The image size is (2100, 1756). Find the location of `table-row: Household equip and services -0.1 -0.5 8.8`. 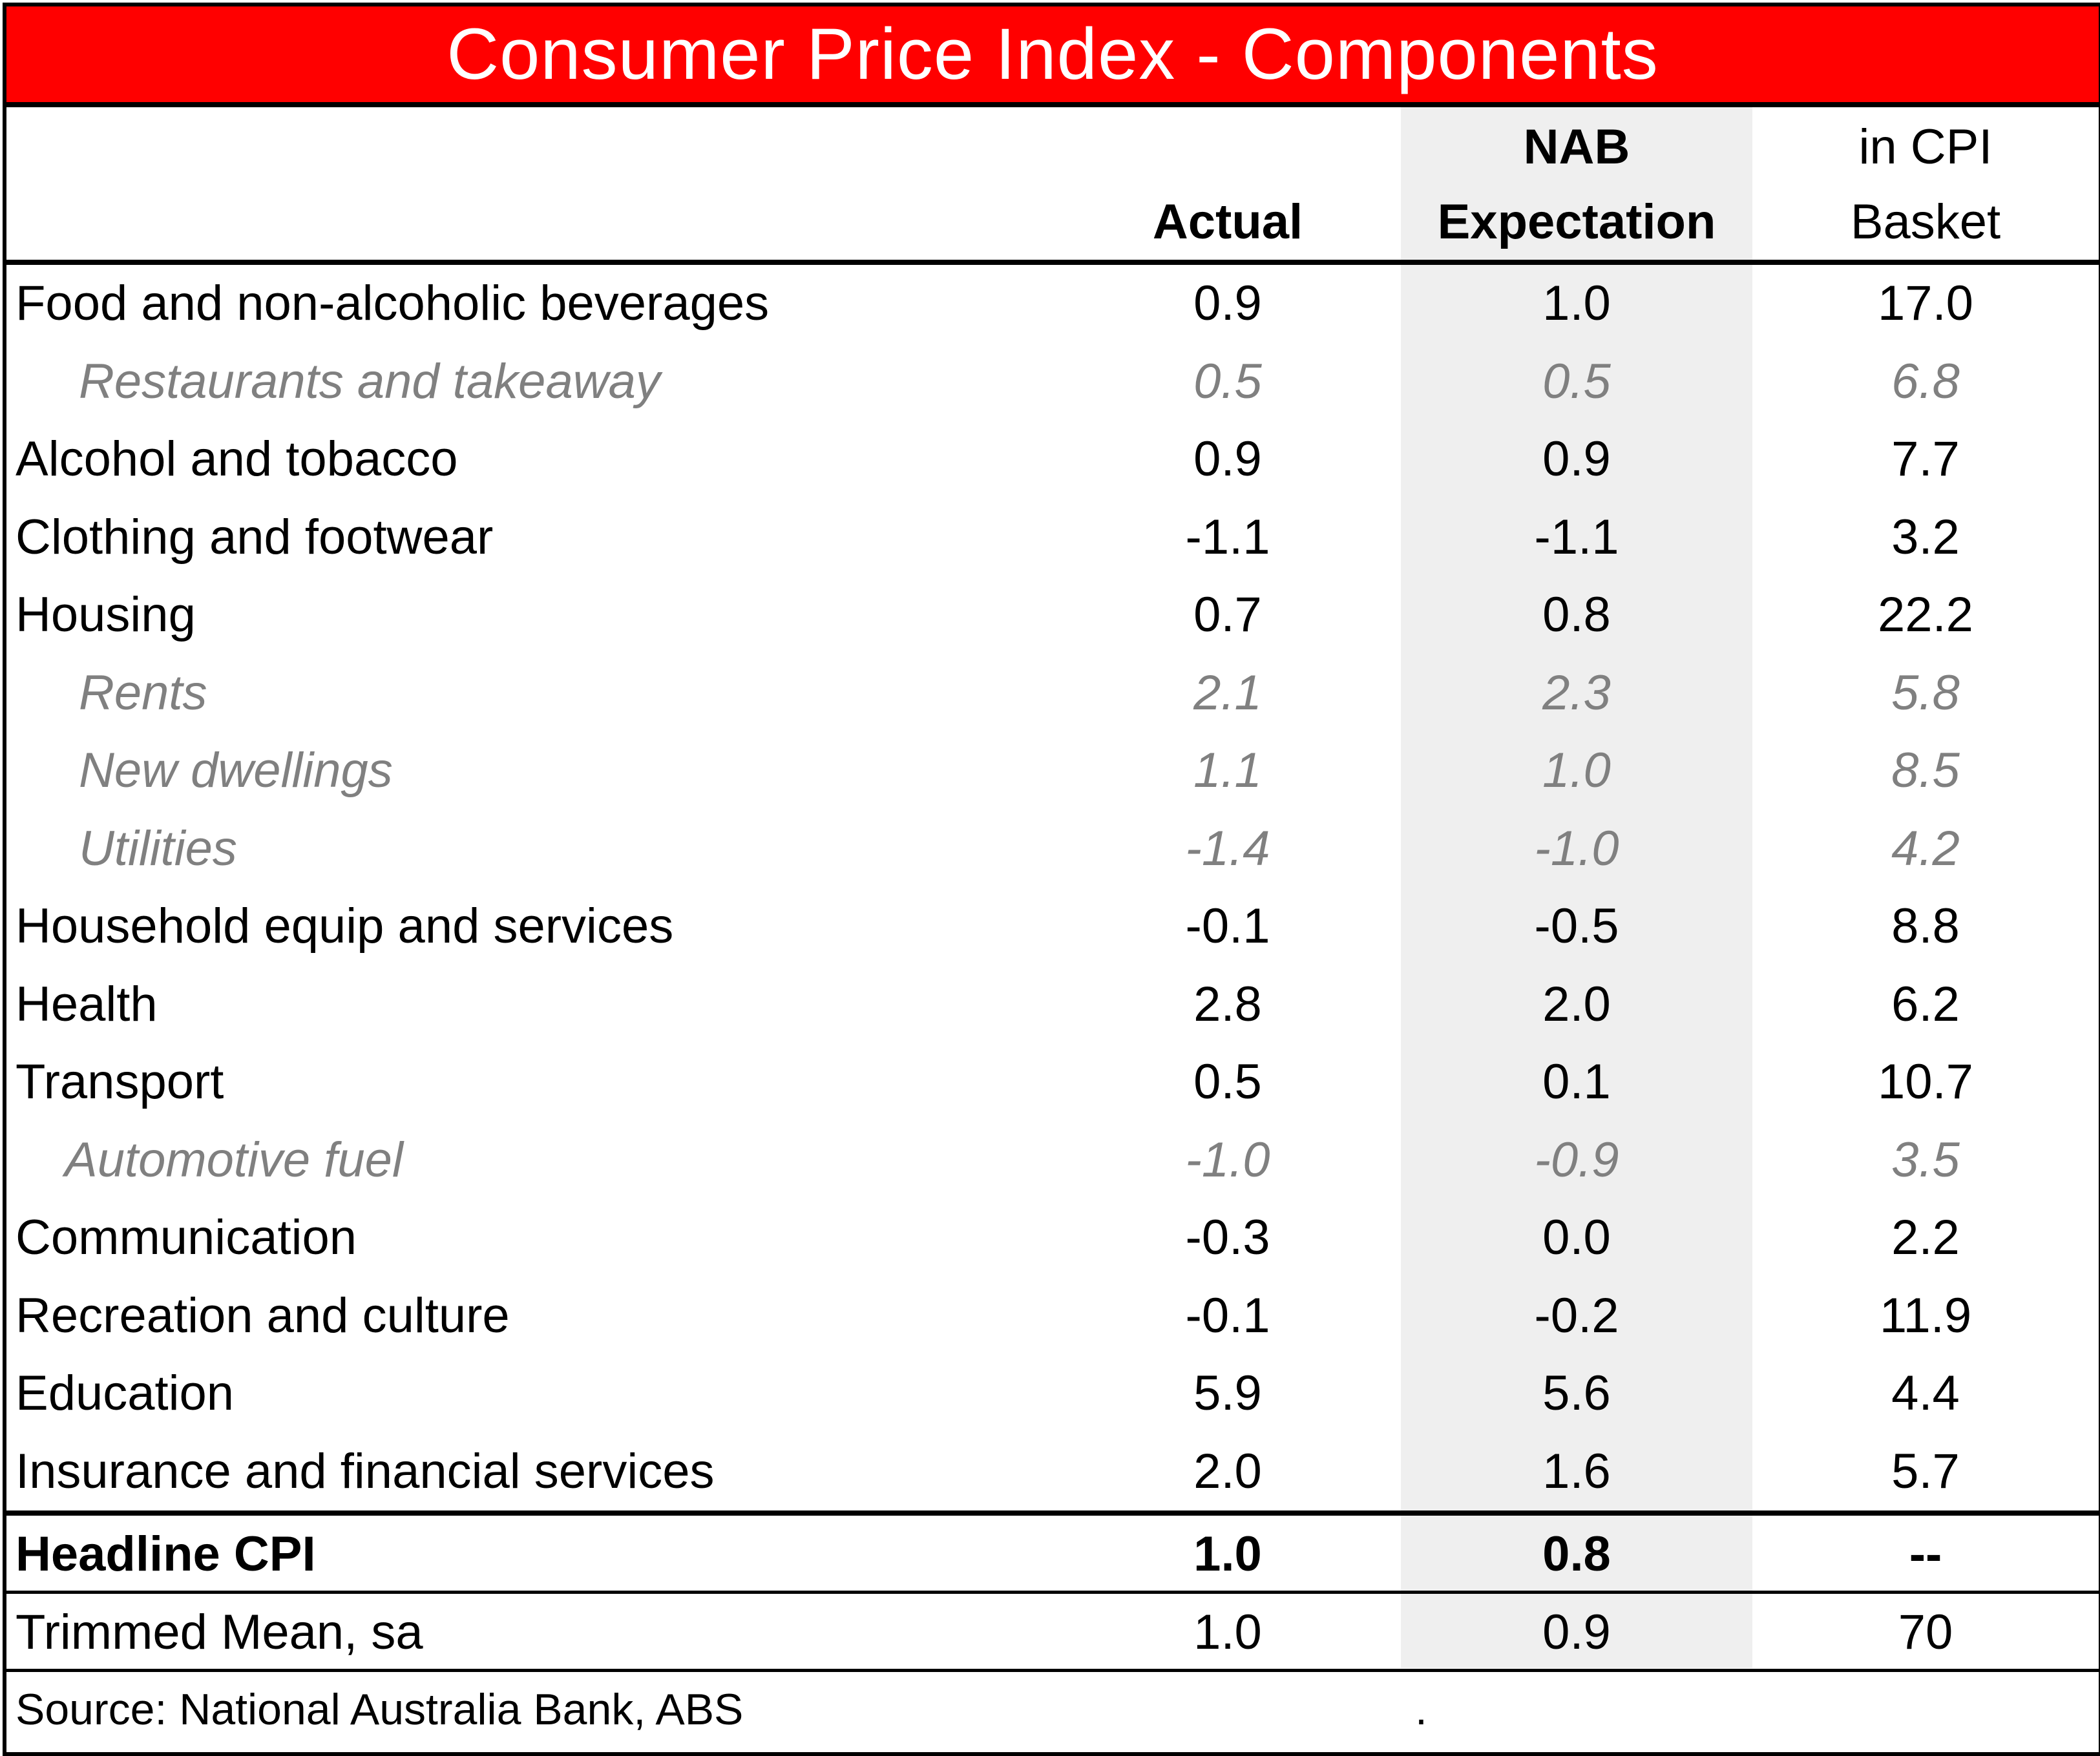

table-row: Household equip and services -0.1 -0.5 8.8 is located at coordinates (1053, 927).